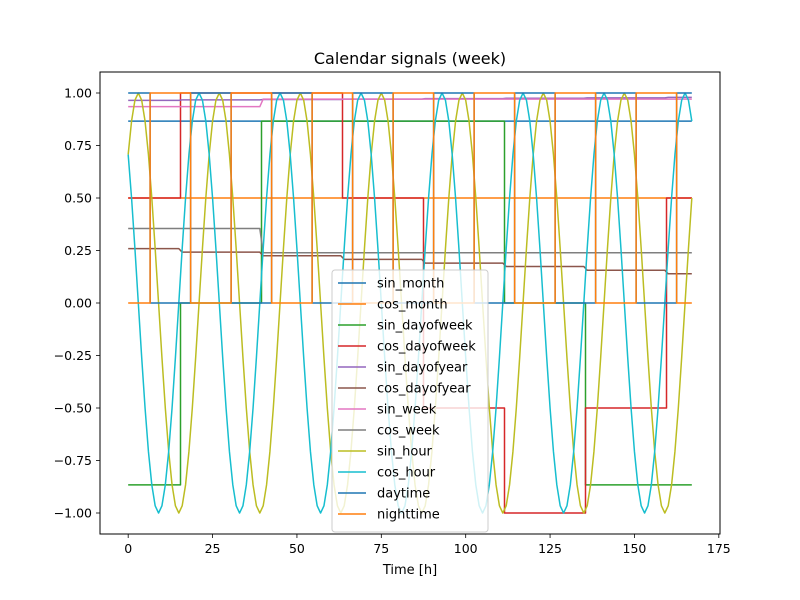 Image resolution: width=800 pixels, height=600 pixels. I want to click on y-tick-label: 0.50, so click(78, 198).